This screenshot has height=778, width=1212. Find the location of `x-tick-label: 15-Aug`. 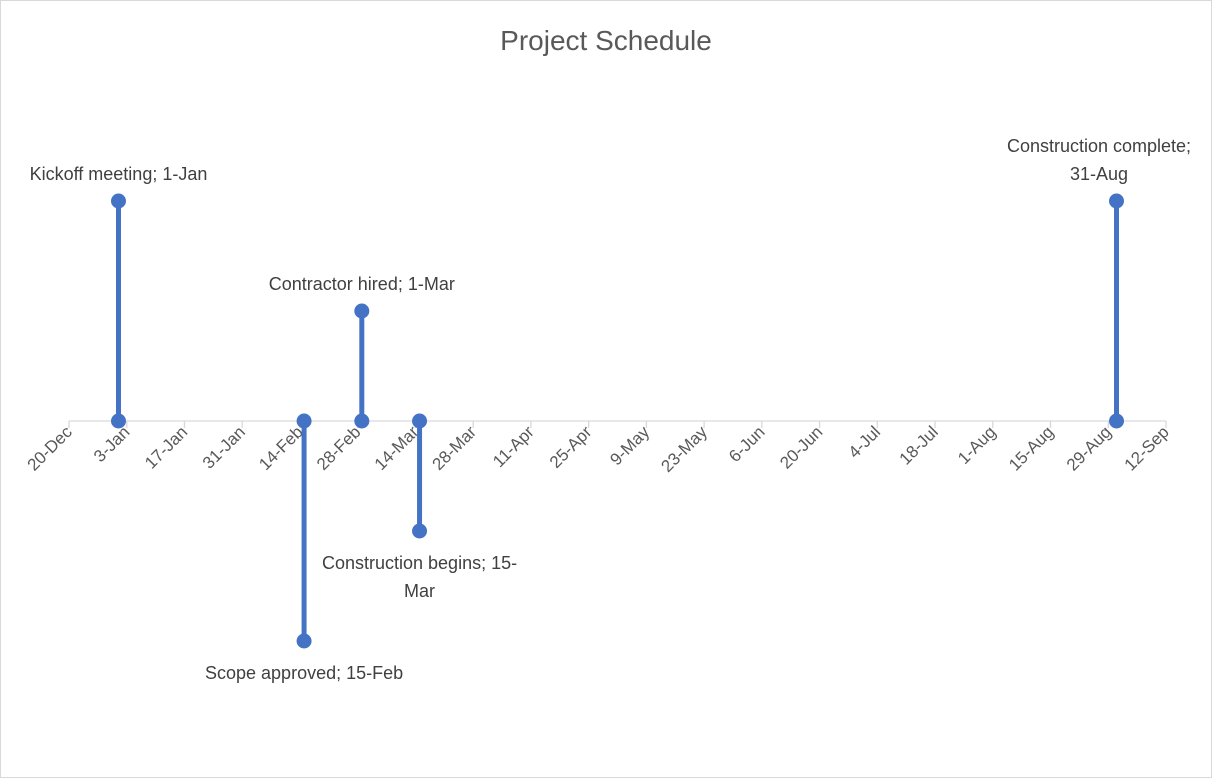

x-tick-label: 15-Aug is located at coordinates (1031, 448).